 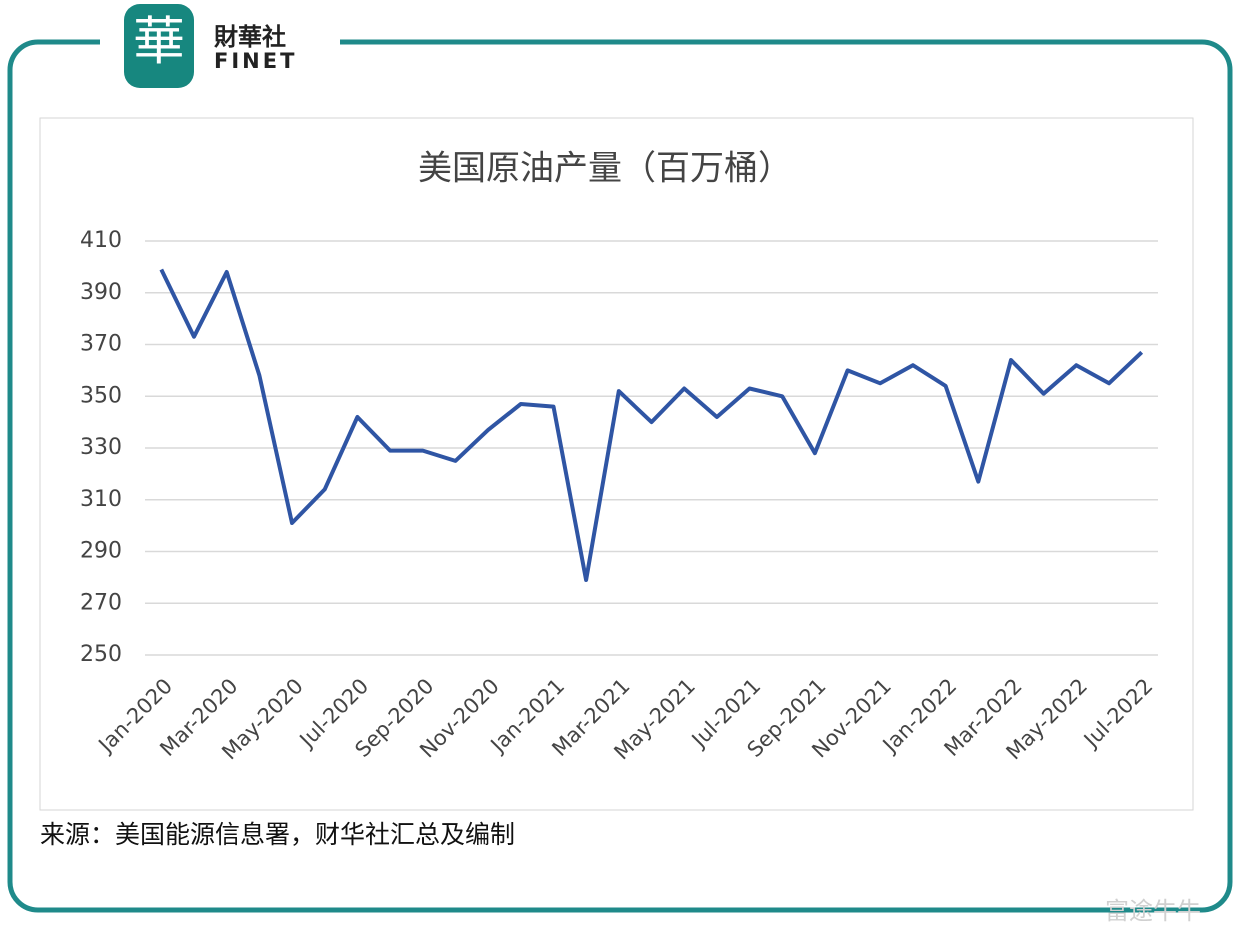 I want to click on y-tick-label: 370, so click(x=101, y=344).